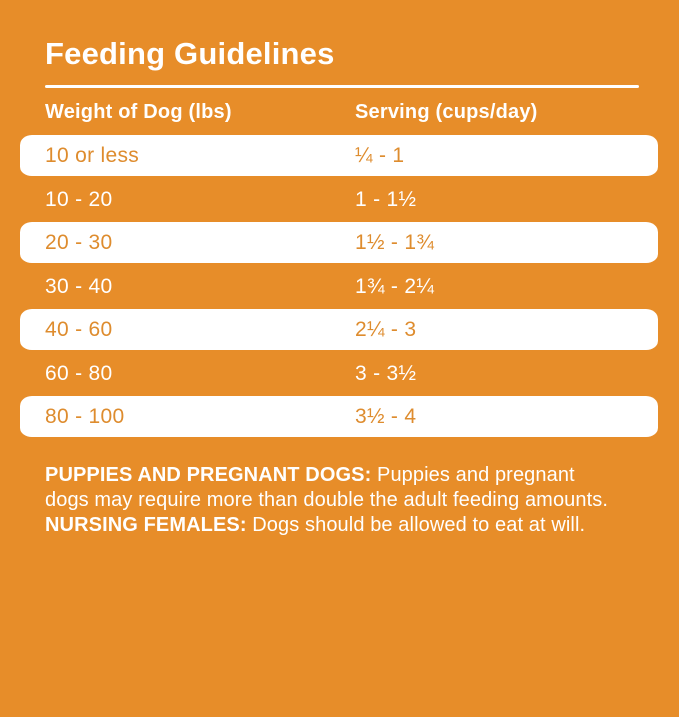 This screenshot has width=679, height=717. Describe the element at coordinates (79, 329) in the screenshot. I see `weight-cell: 40 - 60` at that location.